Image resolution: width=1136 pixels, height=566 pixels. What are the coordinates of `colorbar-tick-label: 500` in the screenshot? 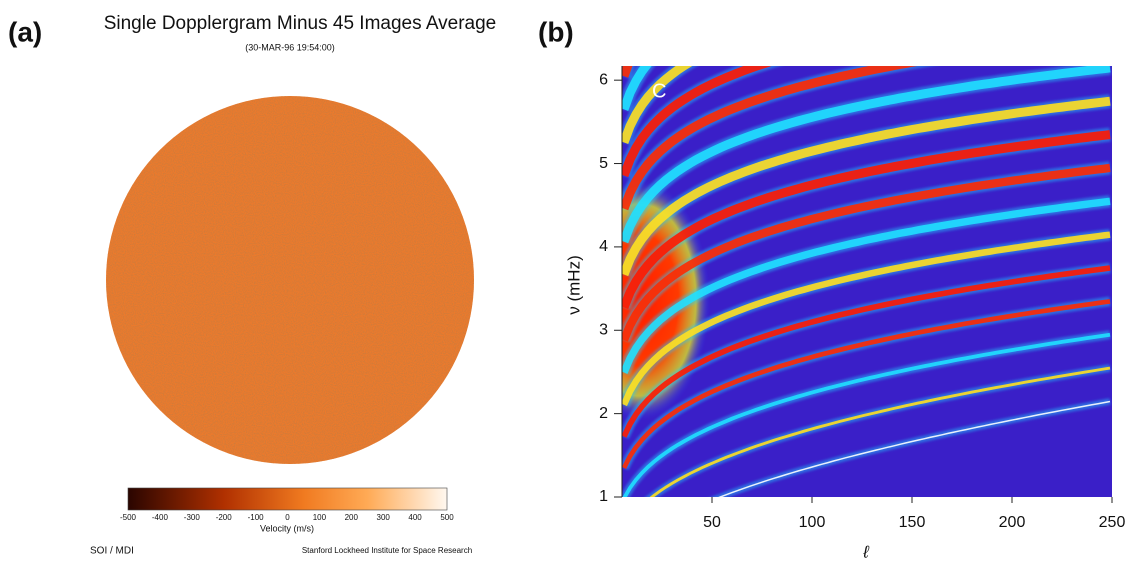 It's located at (447, 517).